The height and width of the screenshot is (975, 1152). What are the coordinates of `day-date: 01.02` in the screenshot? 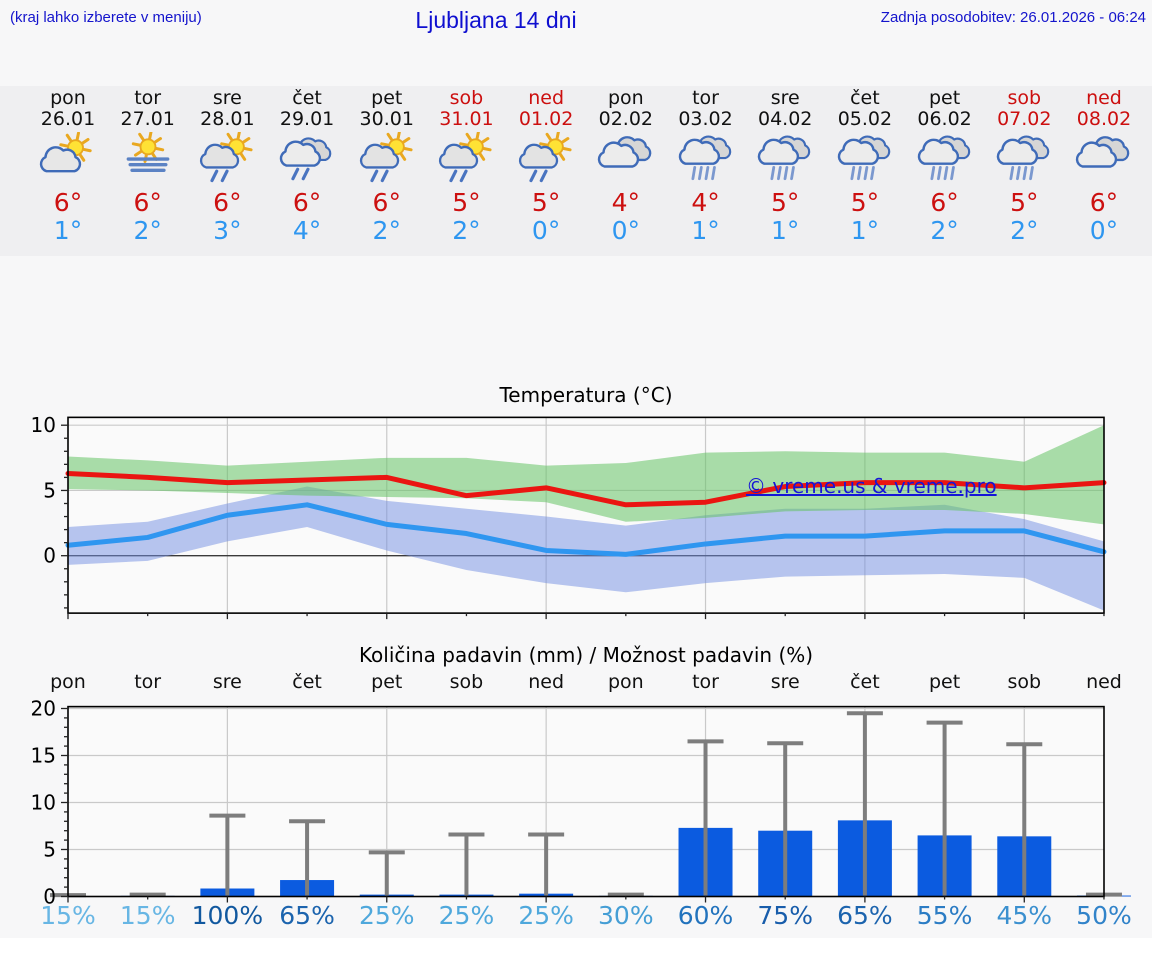 It's located at (546, 119).